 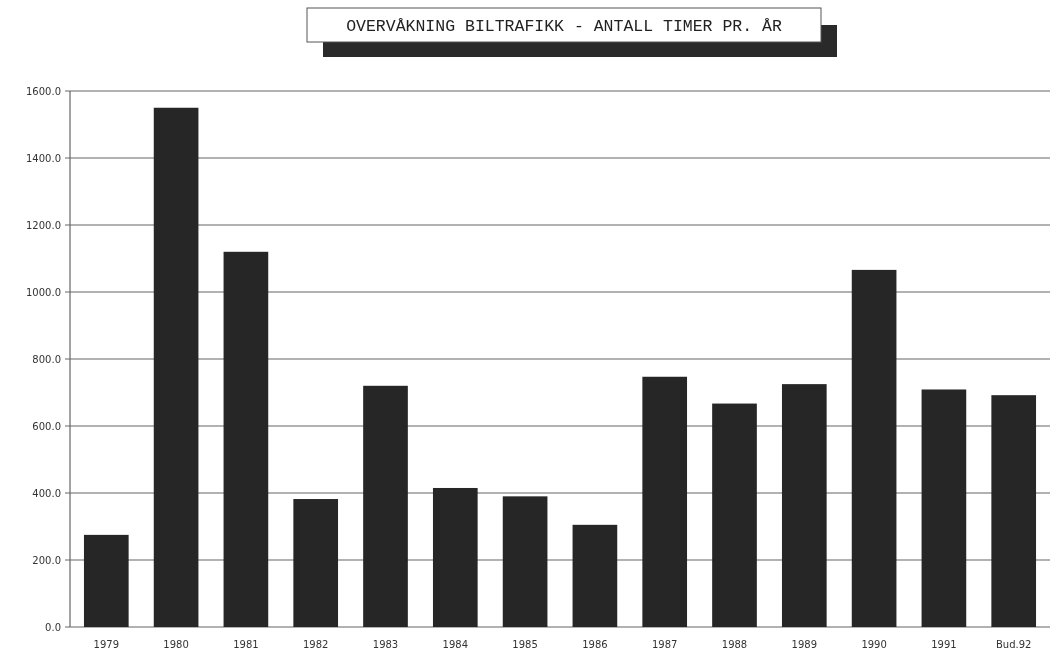 I want to click on x-tick-label: 1988, so click(x=734, y=644).